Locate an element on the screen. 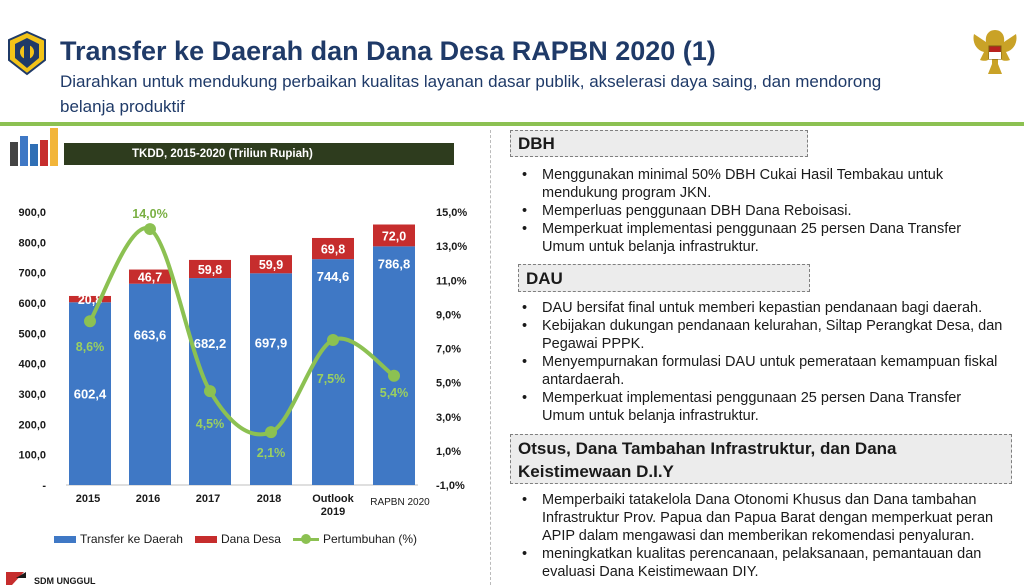 This screenshot has height=585, width=1024. growth-value-label: 7,5% is located at coordinates (331, 379).